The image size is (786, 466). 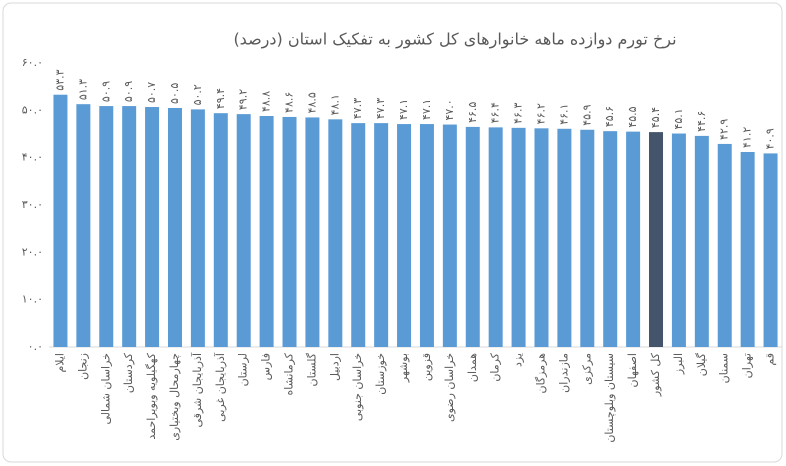 I want to click on value-label: ۴۹.۴, so click(x=220, y=98).